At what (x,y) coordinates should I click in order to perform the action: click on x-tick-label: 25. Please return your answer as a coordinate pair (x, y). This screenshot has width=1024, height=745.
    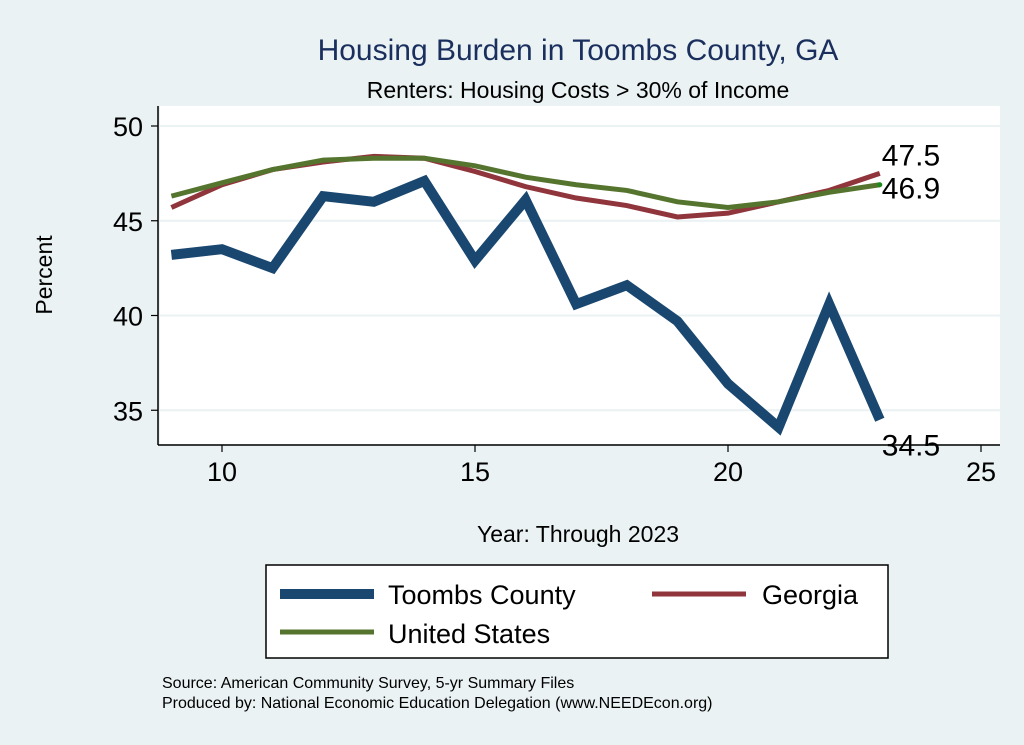
    Looking at the image, I should click on (981, 472).